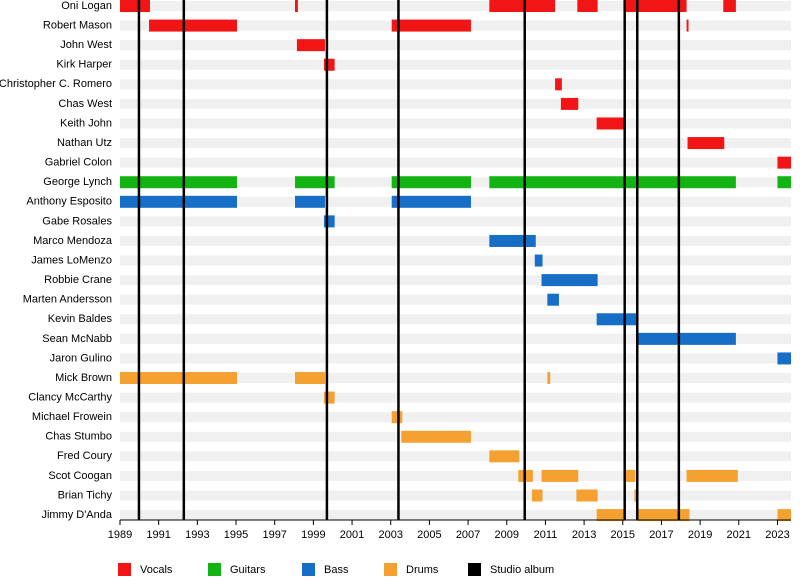  I want to click on x-tick-label: 2017, so click(661, 535).